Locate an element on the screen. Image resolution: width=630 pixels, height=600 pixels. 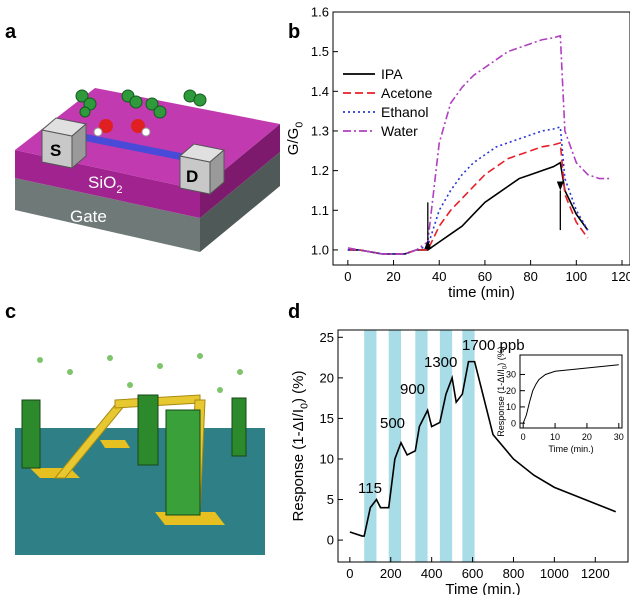
y-axis-label-text: G/G is located at coordinates (293, 142).